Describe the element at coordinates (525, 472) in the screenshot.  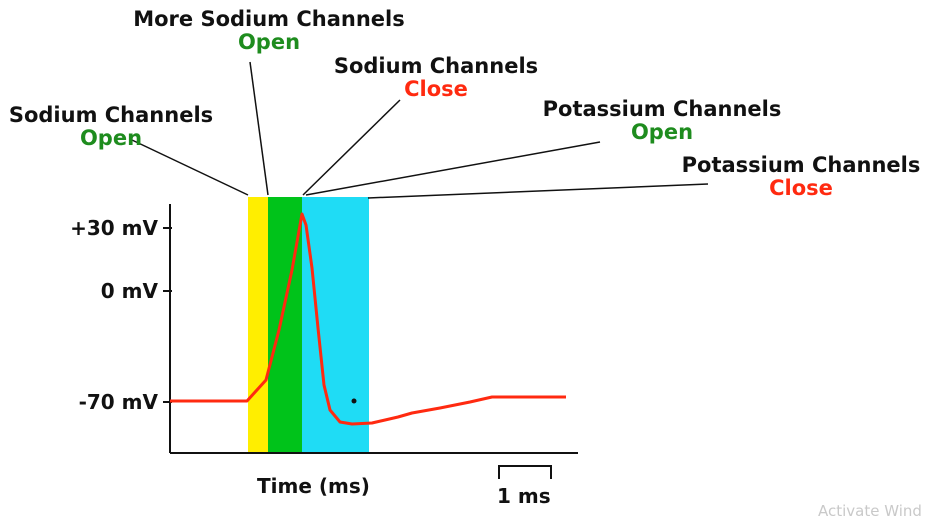
I see `scale-bar` at that location.